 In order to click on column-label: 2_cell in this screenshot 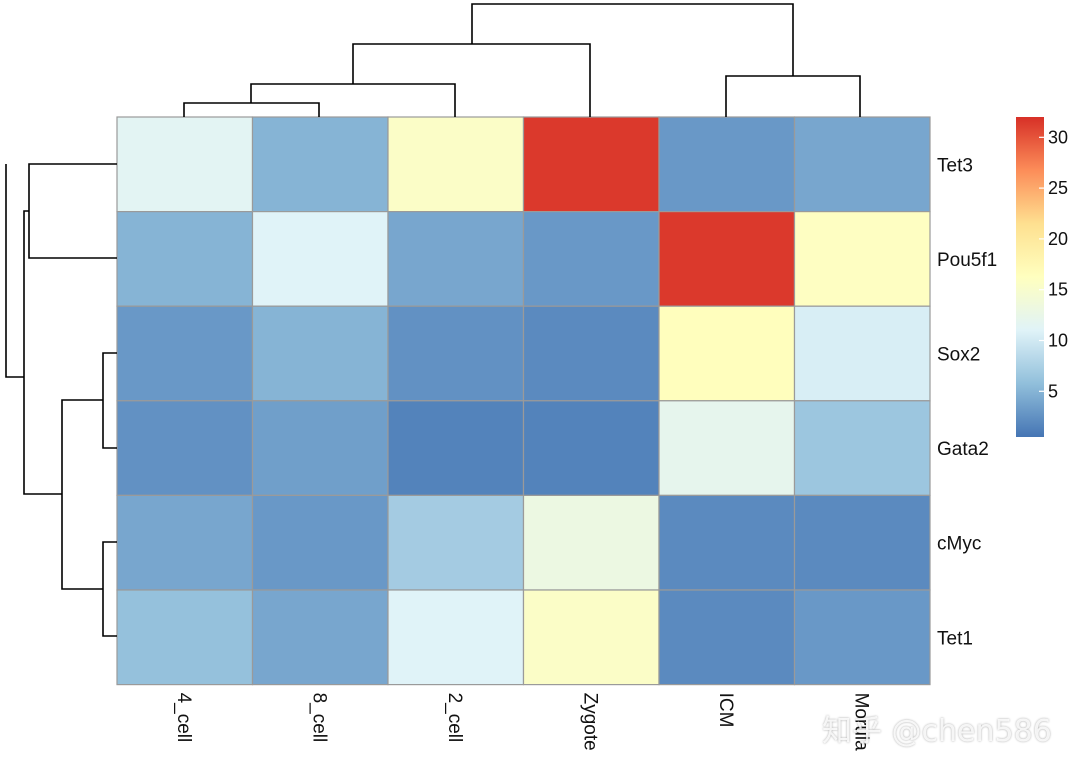, I will do `click(454, 718)`.